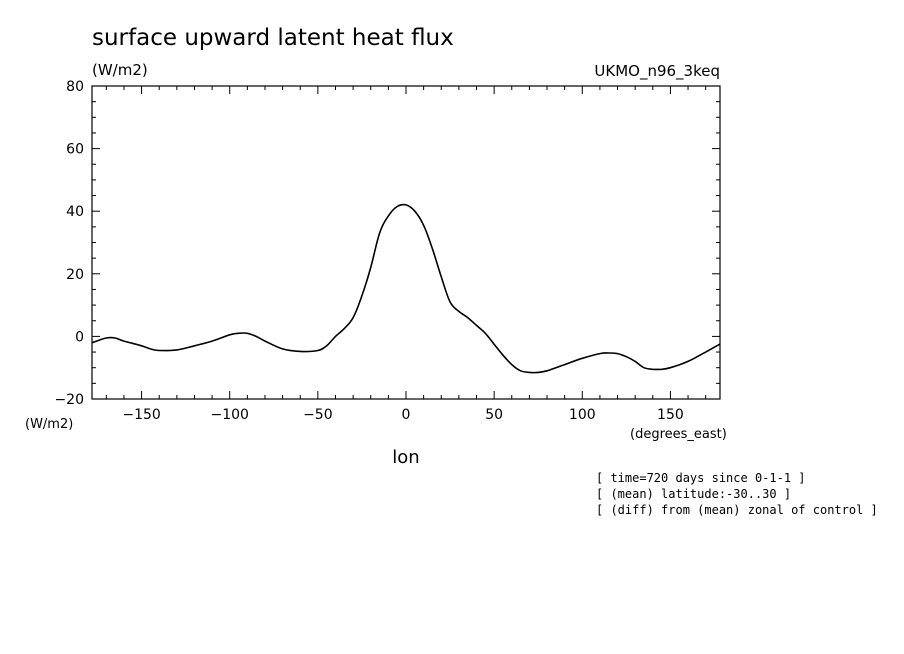 This screenshot has width=904, height=654. Describe the element at coordinates (582, 415) in the screenshot. I see `x-tick-label: 100` at that location.